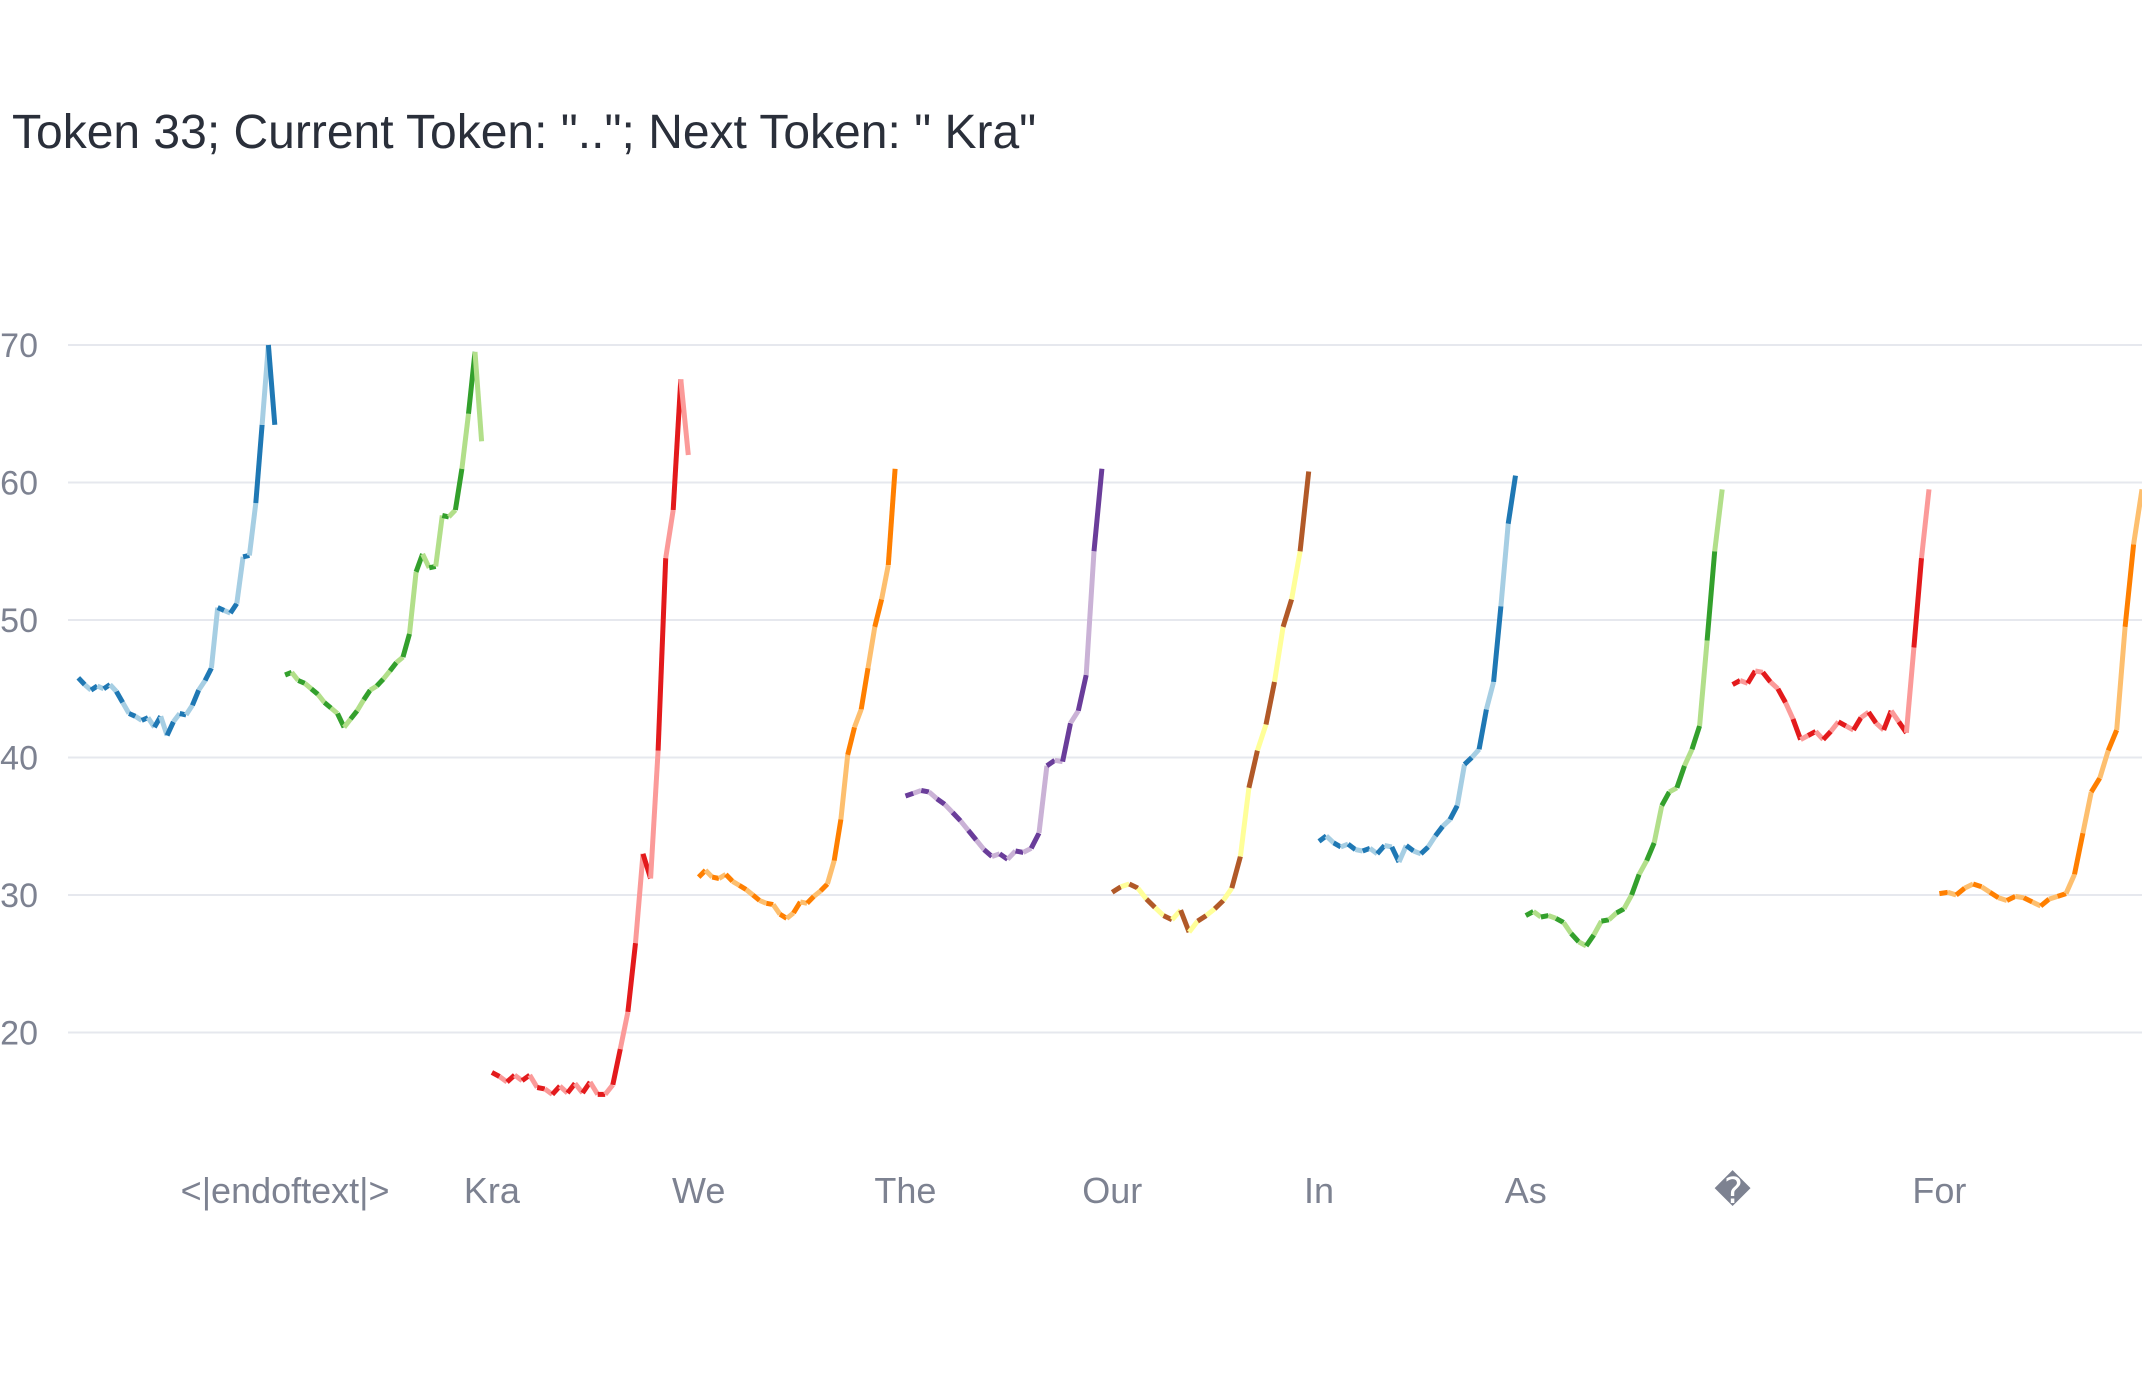 This screenshot has width=2142, height=1380. I want to click on y-tick-label: 40, so click(19, 759).